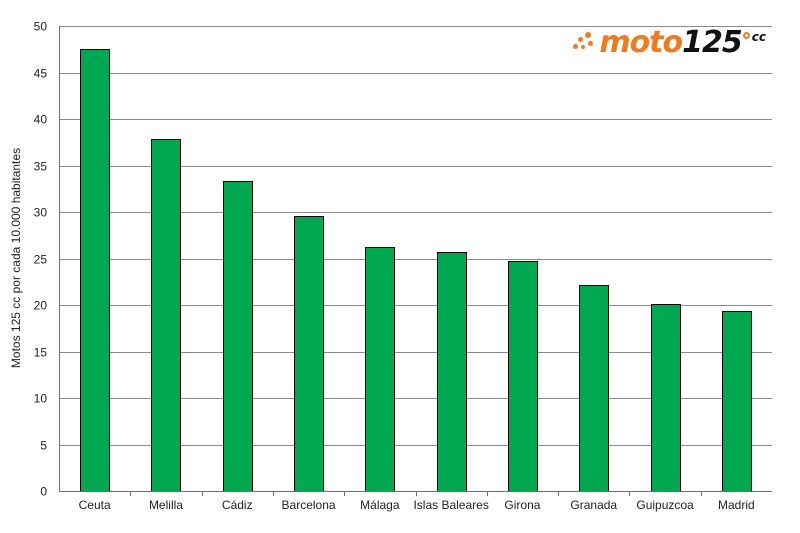 This screenshot has height=533, width=800. What do you see at coordinates (746, 35) in the screenshot?
I see `logo-ring-icon` at bounding box center [746, 35].